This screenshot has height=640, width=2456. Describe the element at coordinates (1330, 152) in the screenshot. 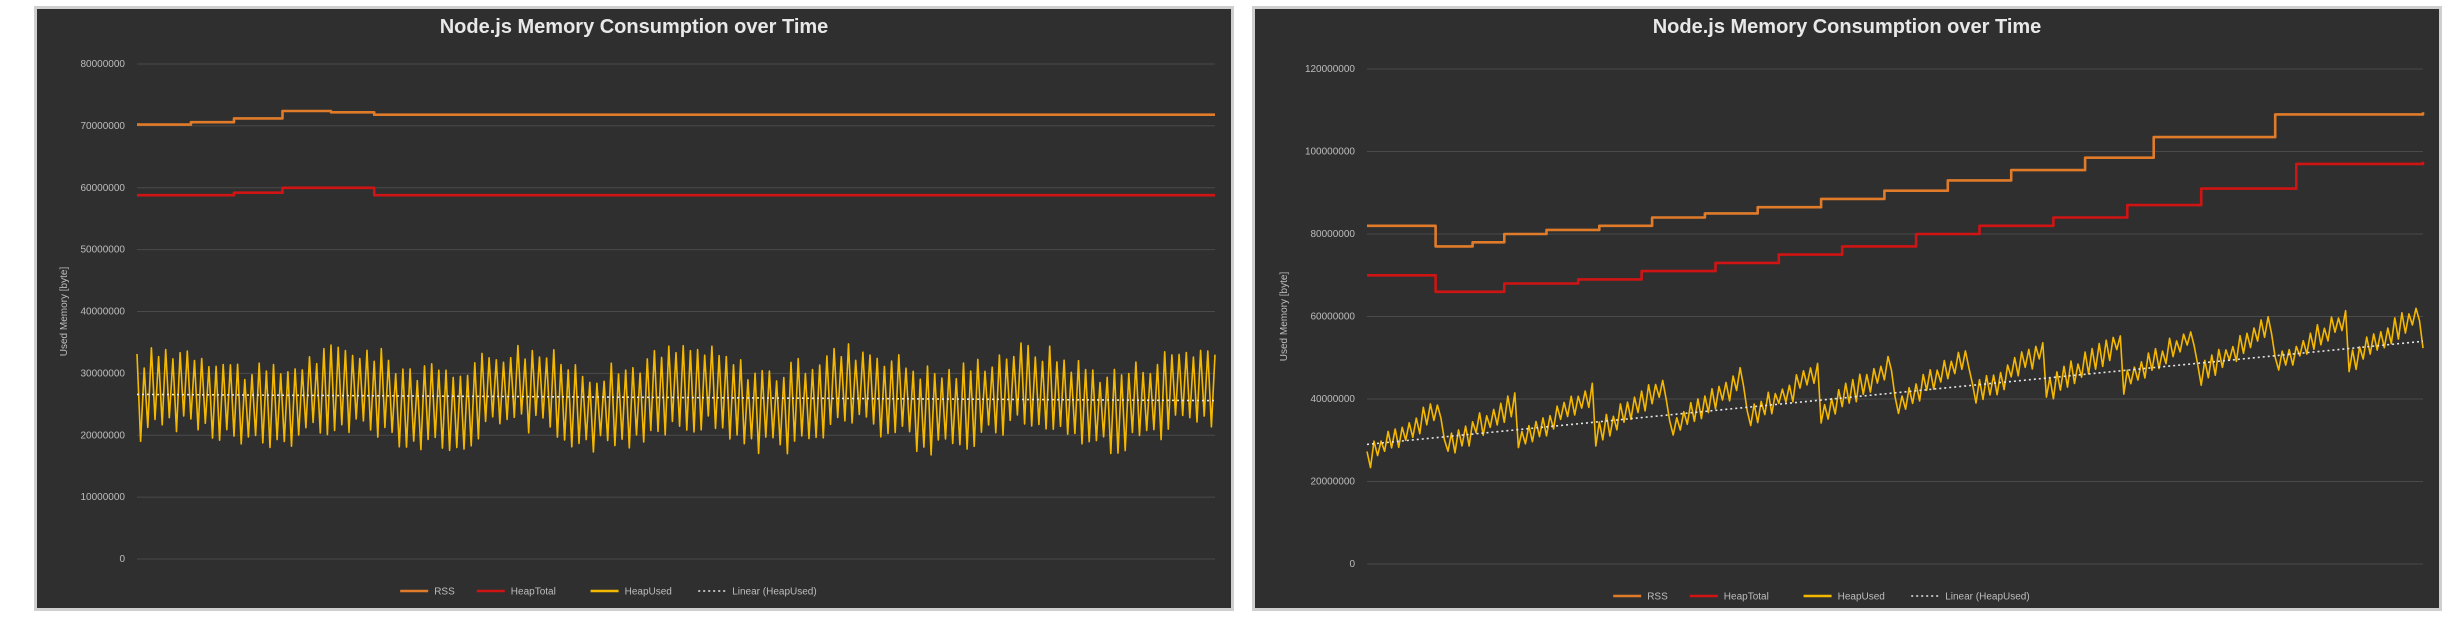

I see `y-tick-label: 100000000` at that location.